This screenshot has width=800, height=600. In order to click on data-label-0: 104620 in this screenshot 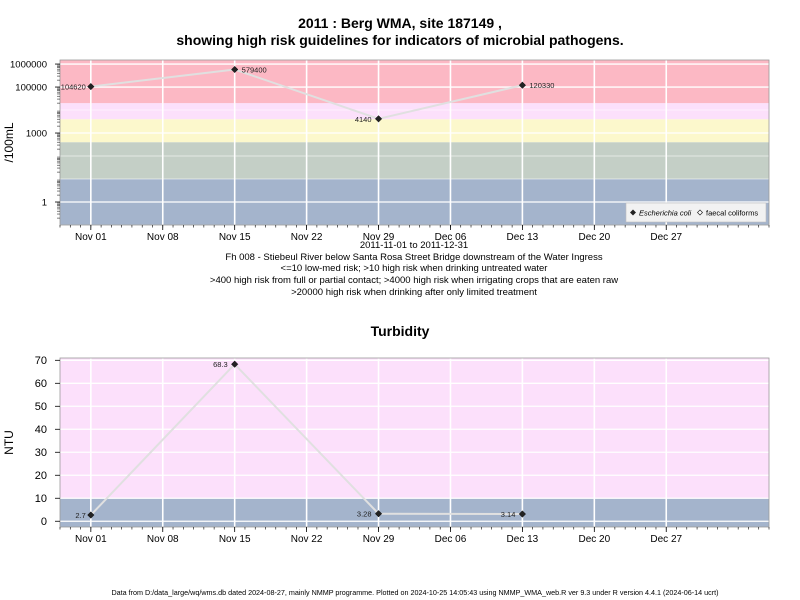, I will do `click(73, 87)`.